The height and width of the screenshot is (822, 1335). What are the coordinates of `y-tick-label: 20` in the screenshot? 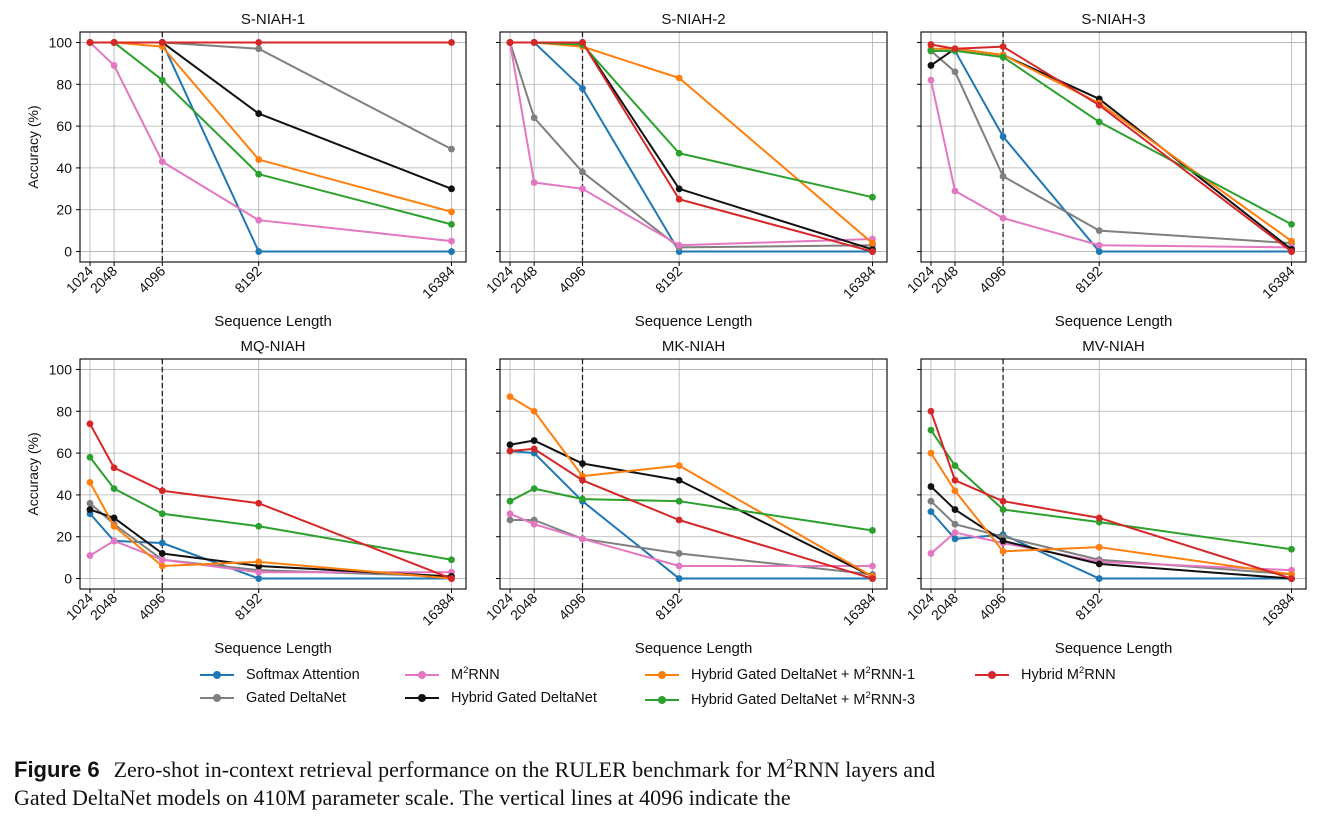 It's located at (64, 210).